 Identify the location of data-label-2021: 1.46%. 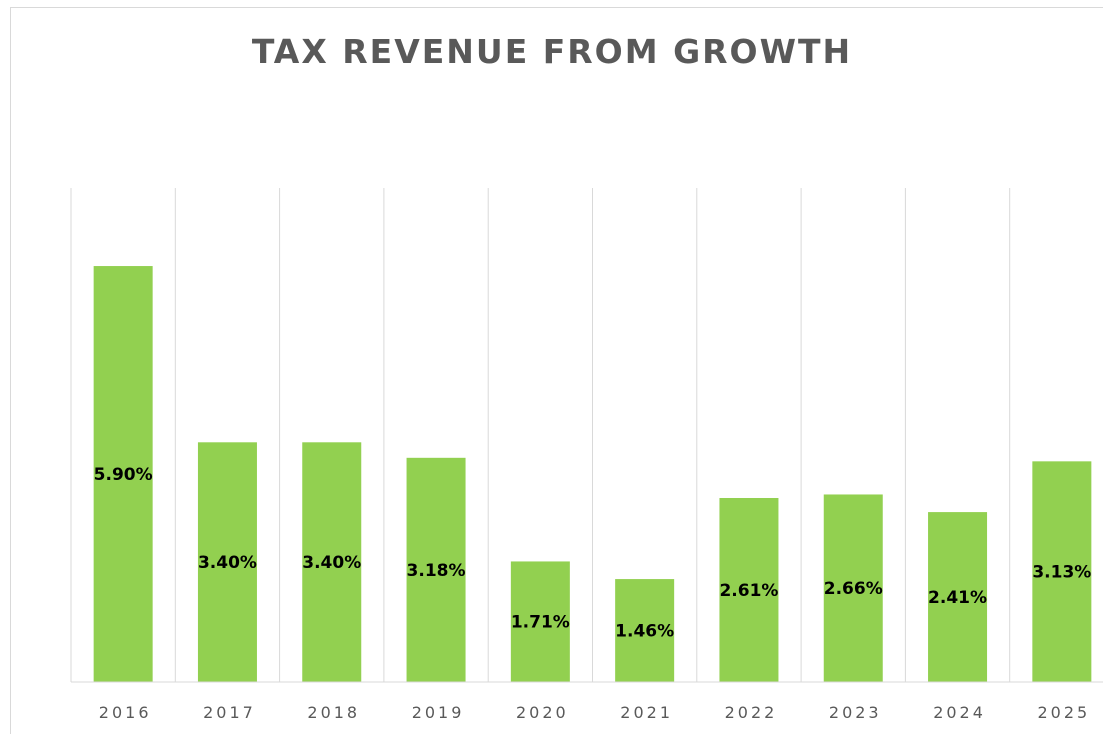
(644, 632).